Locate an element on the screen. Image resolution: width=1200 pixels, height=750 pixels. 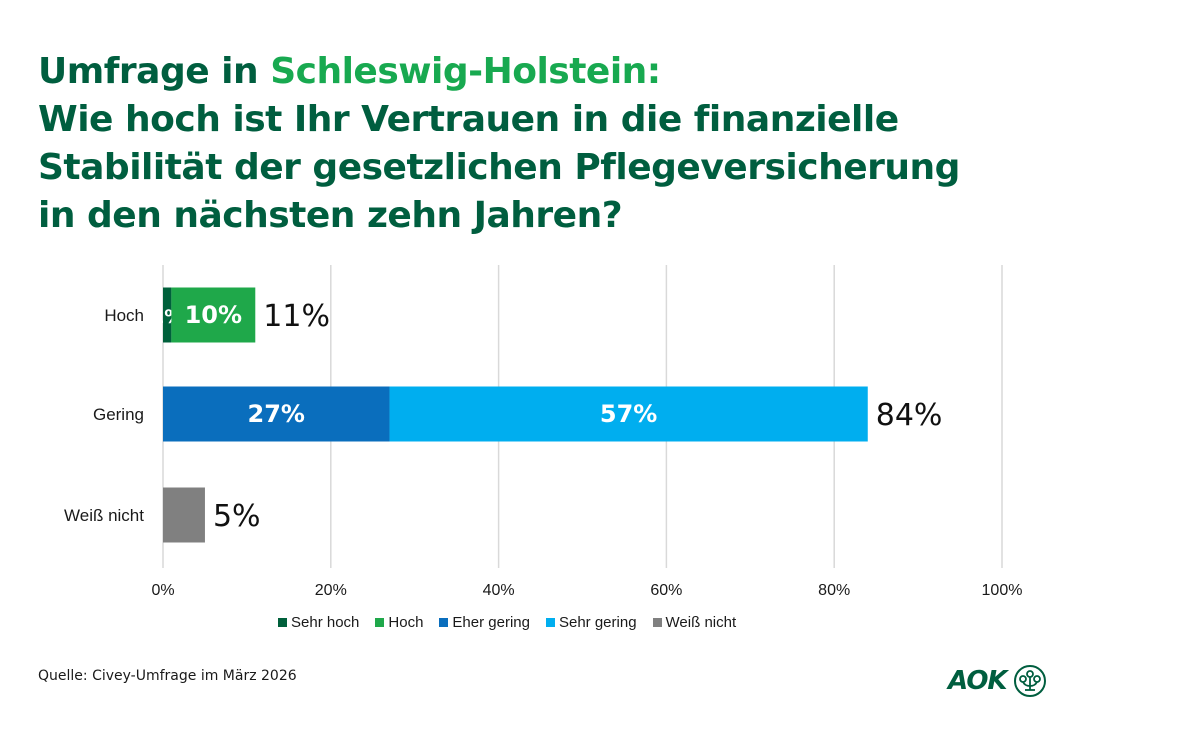
bar-total-label: 84% is located at coordinates (909, 415).